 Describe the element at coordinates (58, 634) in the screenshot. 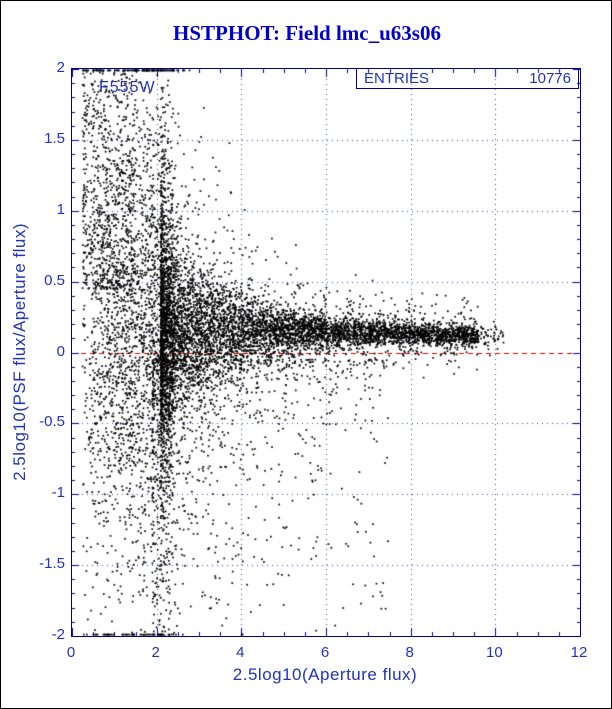

I see `y-tick-label: -2` at that location.